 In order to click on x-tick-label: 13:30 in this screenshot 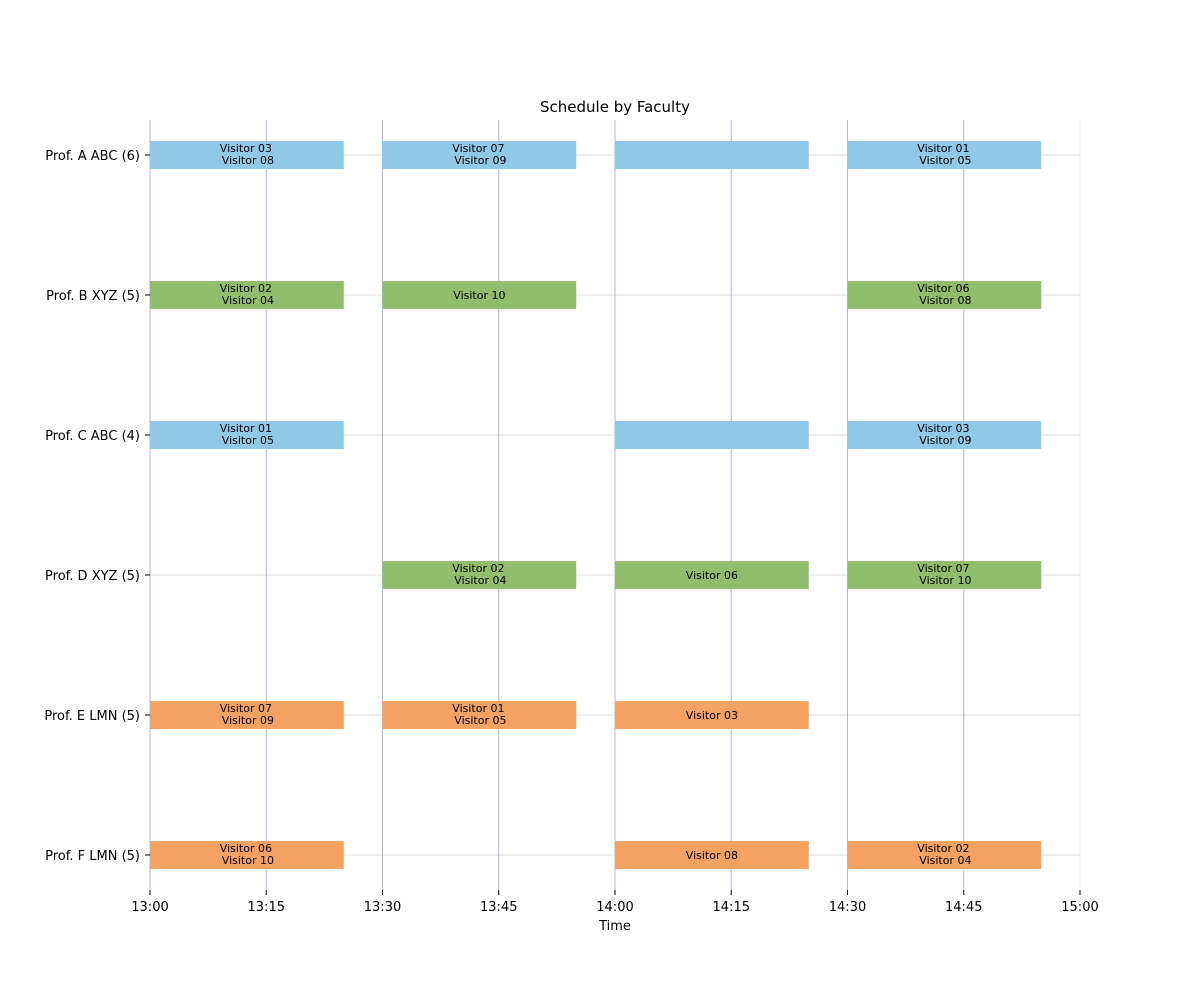, I will do `click(382, 907)`.